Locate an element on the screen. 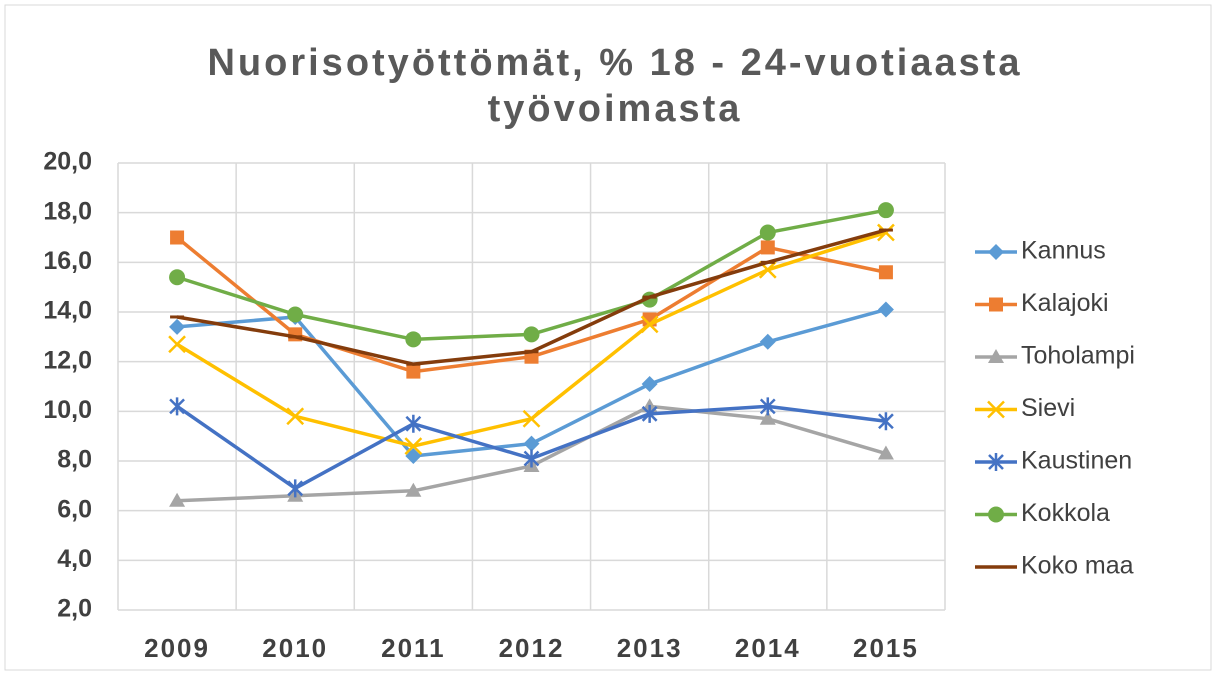  x-tick-label: 2012 is located at coordinates (532, 648).